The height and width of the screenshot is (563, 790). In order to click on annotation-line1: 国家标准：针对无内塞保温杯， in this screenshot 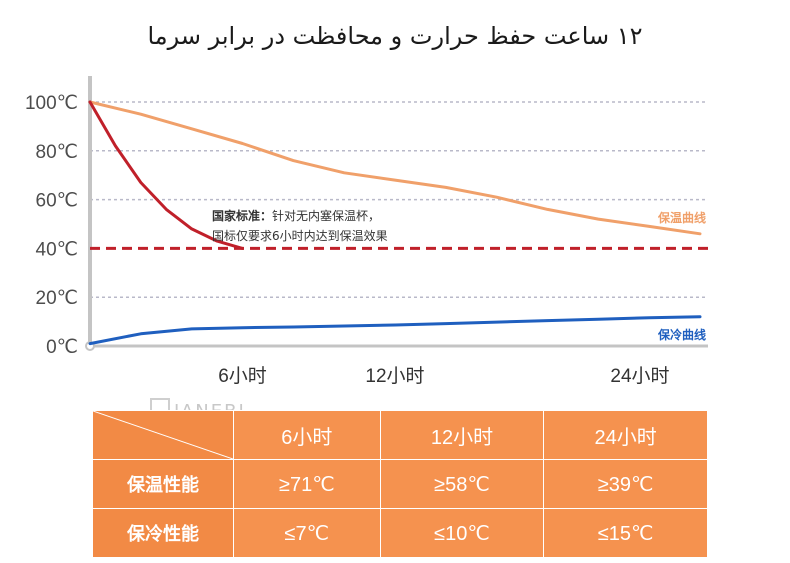, I will do `click(296, 215)`.